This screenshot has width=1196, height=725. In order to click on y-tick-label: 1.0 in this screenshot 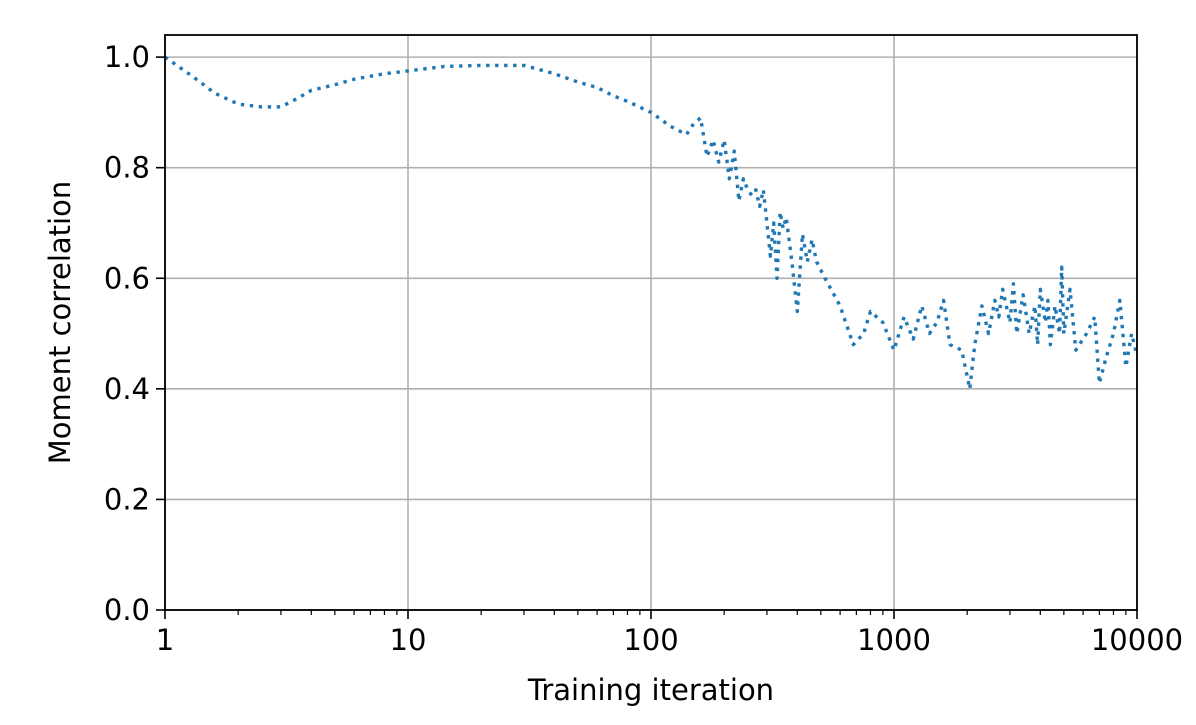, I will do `click(127, 57)`.